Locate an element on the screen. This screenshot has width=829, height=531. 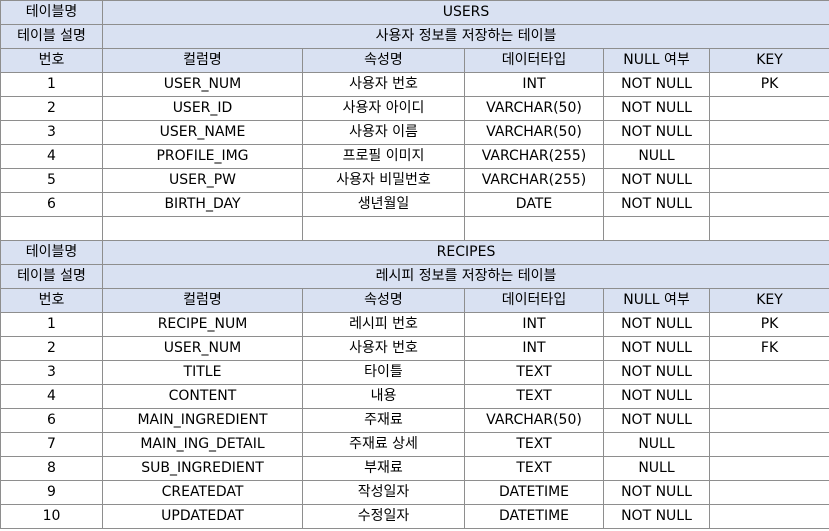
attribute-name-cell: 생년월일 is located at coordinates (383, 204).